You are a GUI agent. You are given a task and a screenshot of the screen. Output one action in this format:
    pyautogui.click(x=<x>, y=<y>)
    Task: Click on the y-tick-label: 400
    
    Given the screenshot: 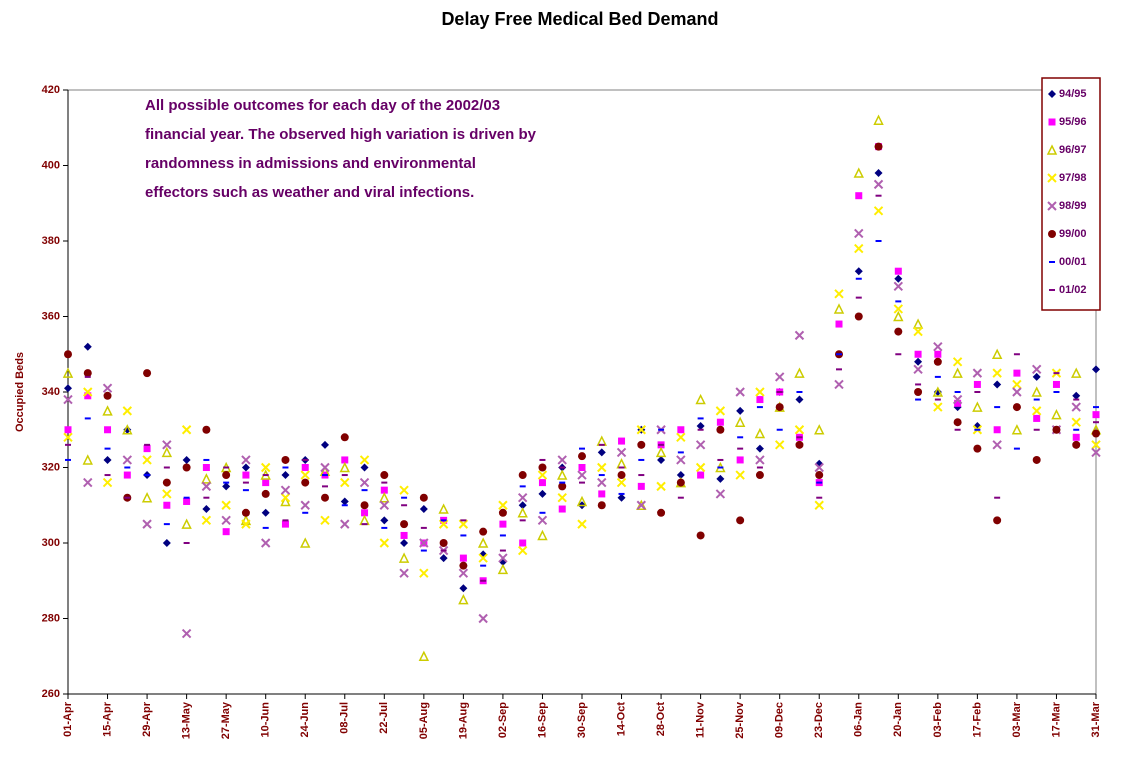 What is the action you would take?
    pyautogui.click(x=51, y=165)
    